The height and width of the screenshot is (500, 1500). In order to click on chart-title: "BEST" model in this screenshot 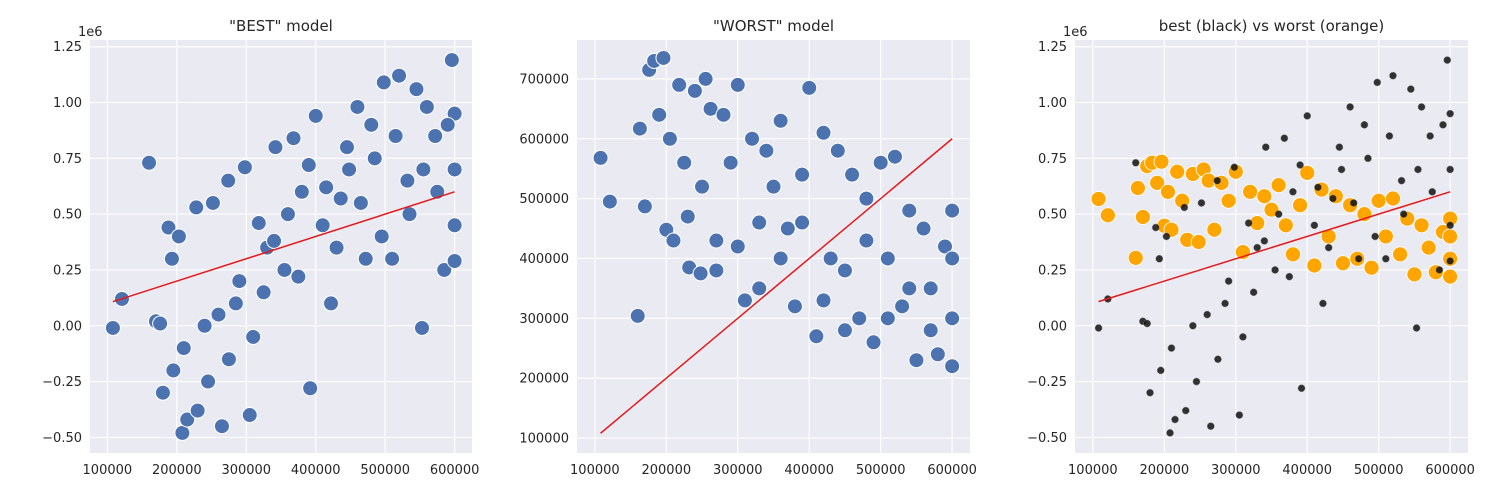, I will do `click(281, 26)`.